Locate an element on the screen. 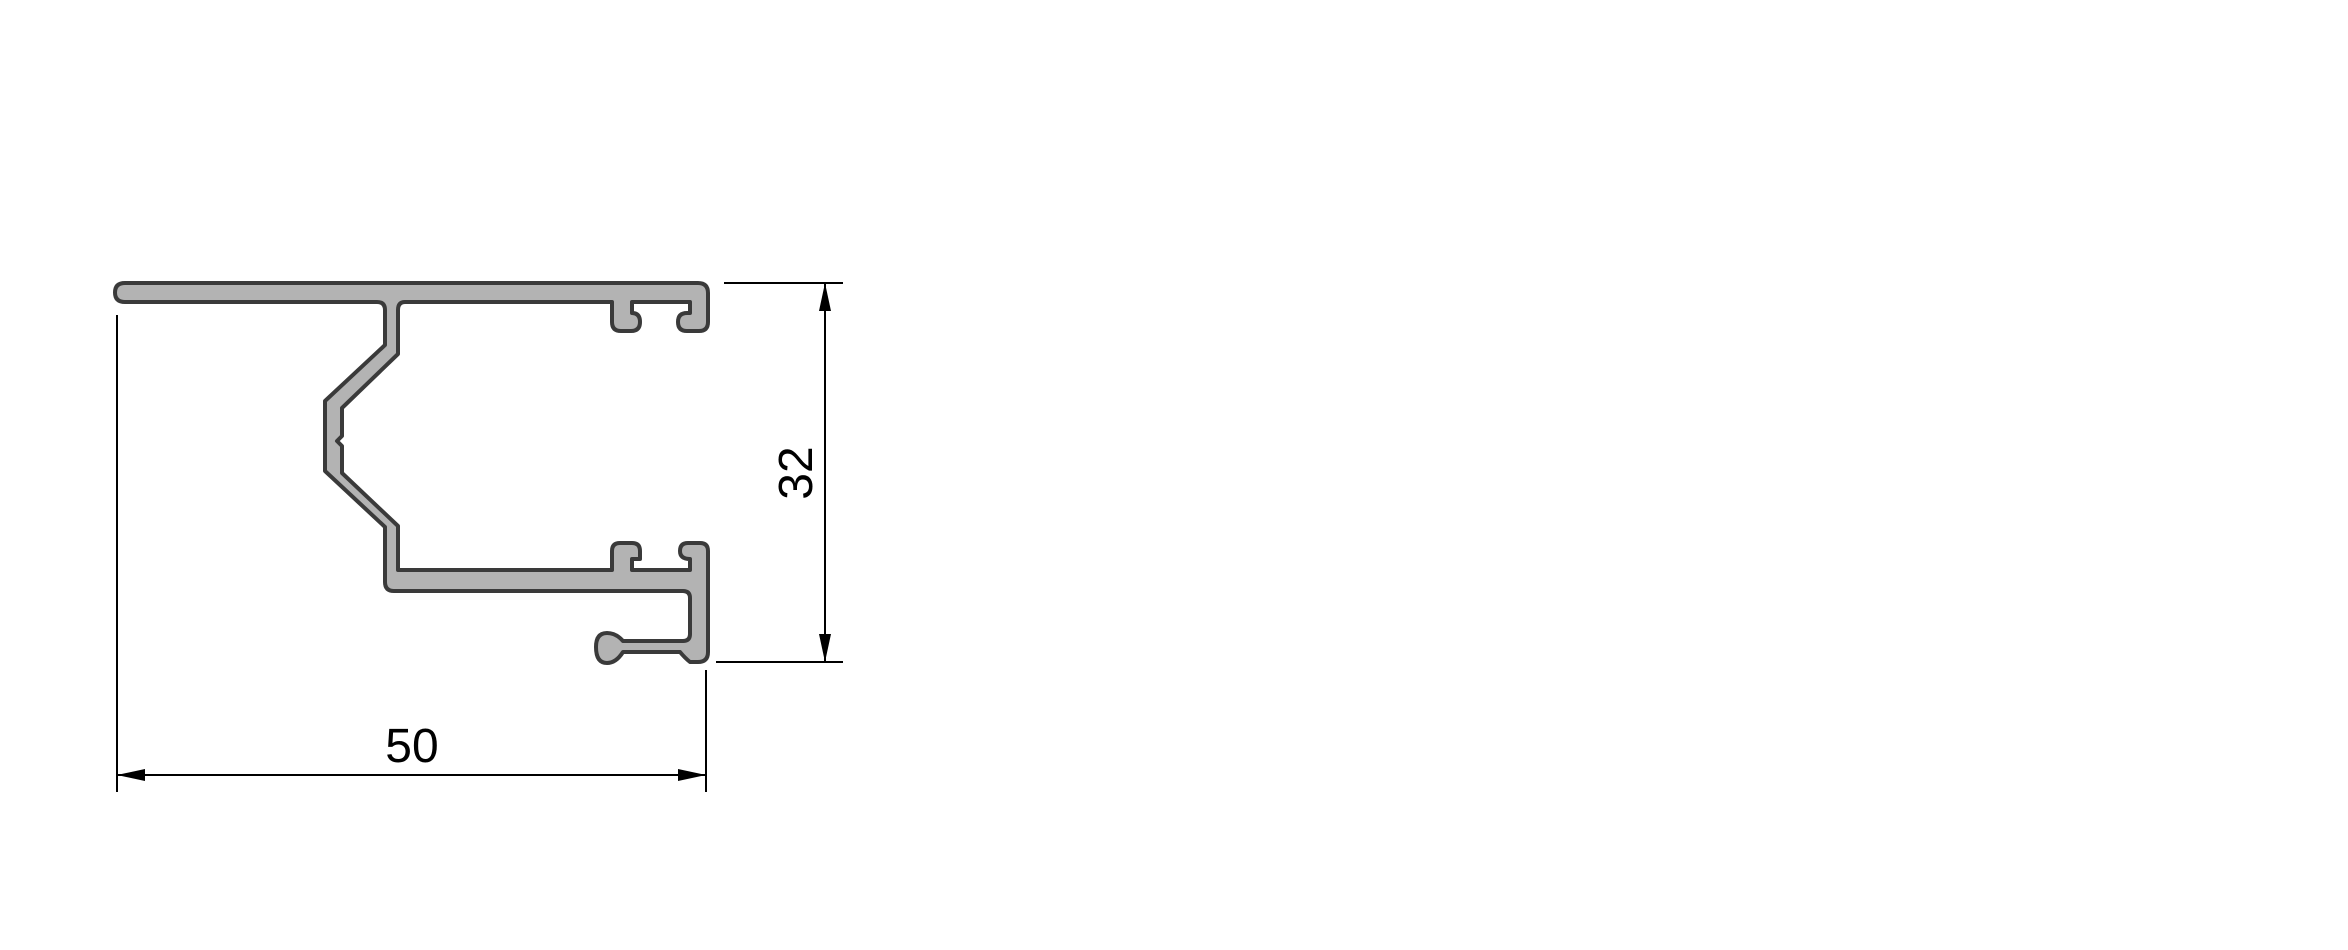  extrusion-profile is located at coordinates (411, 473).